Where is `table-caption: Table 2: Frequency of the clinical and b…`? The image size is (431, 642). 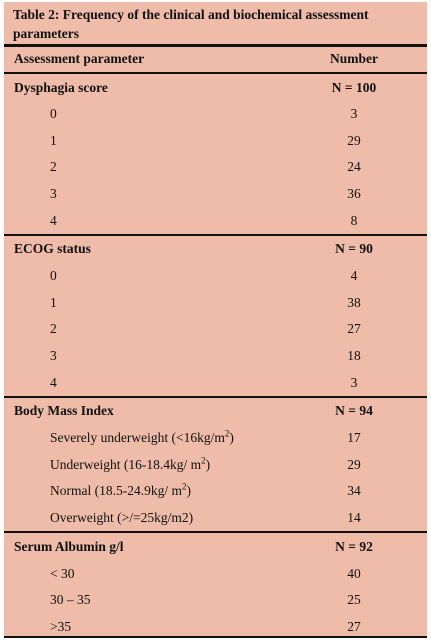
table-caption: Table 2: Frequency of the clinical and b… is located at coordinates (215, 24).